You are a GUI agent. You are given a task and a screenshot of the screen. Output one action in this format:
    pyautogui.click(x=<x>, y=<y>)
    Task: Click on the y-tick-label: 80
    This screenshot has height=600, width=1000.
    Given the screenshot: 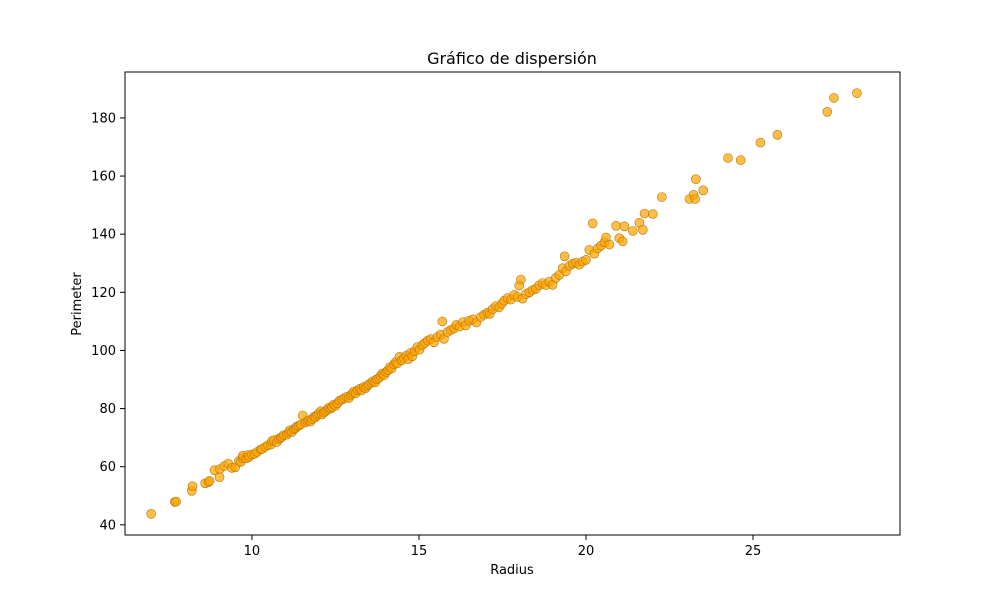 What is the action you would take?
    pyautogui.click(x=107, y=409)
    